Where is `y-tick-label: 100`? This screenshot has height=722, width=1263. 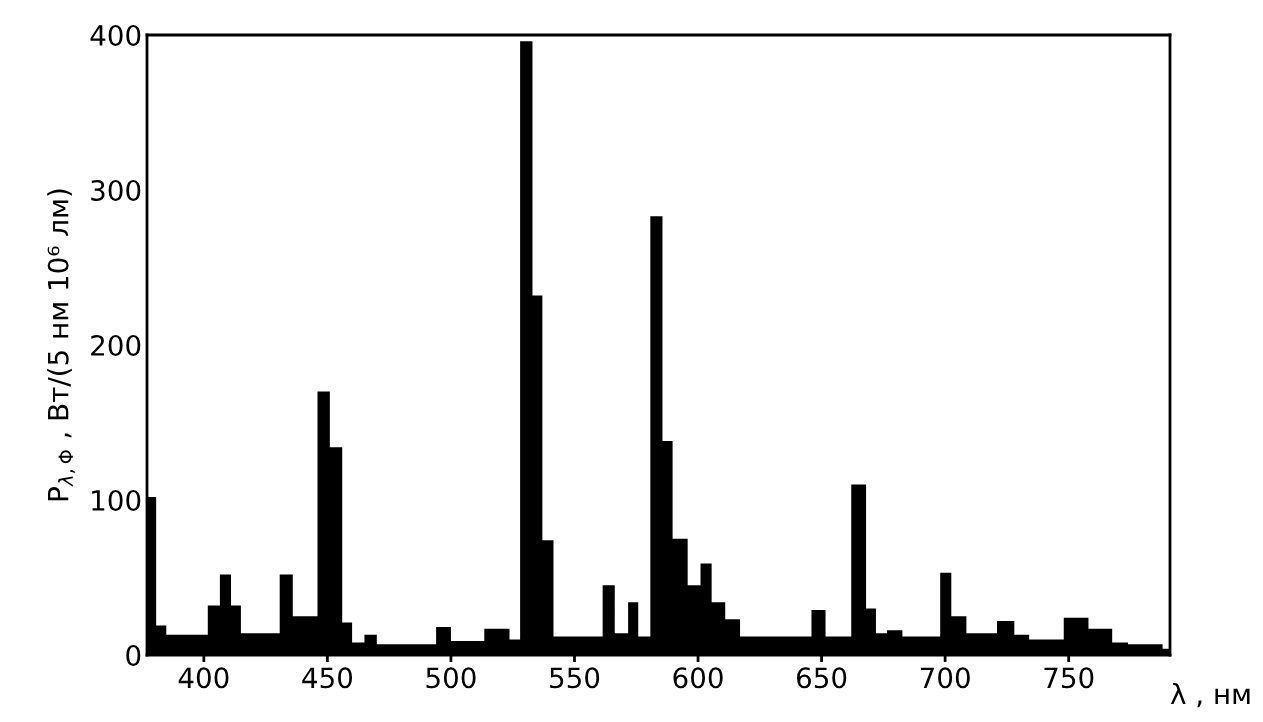
y-tick-label: 100 is located at coordinates (116, 500).